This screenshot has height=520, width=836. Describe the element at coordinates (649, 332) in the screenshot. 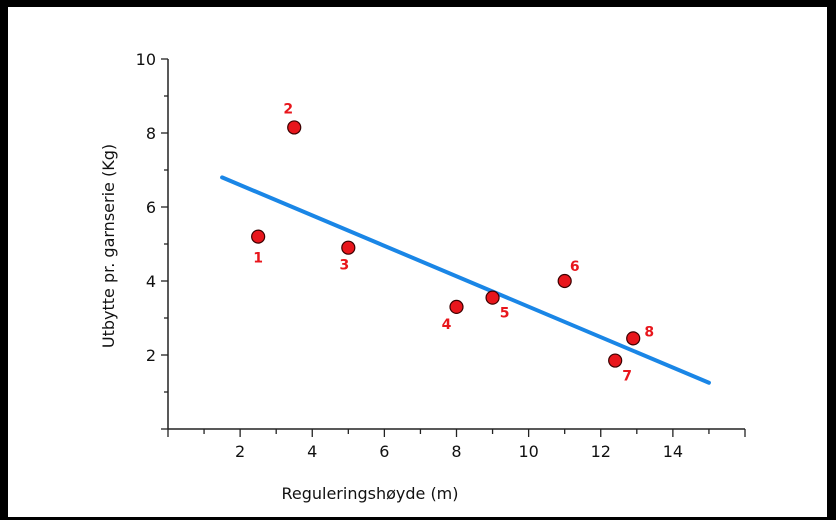

I see `data-point-label: 8` at that location.